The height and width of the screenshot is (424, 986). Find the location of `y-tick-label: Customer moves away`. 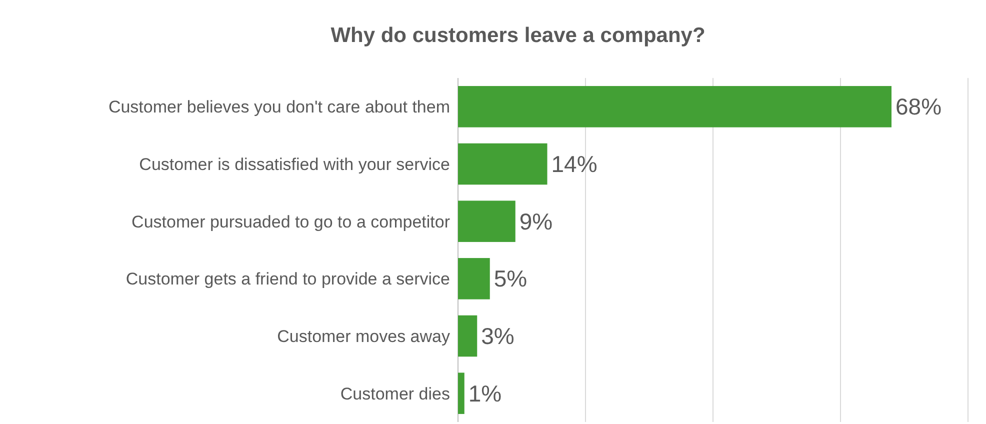

y-tick-label: Customer moves away is located at coordinates (363, 336).